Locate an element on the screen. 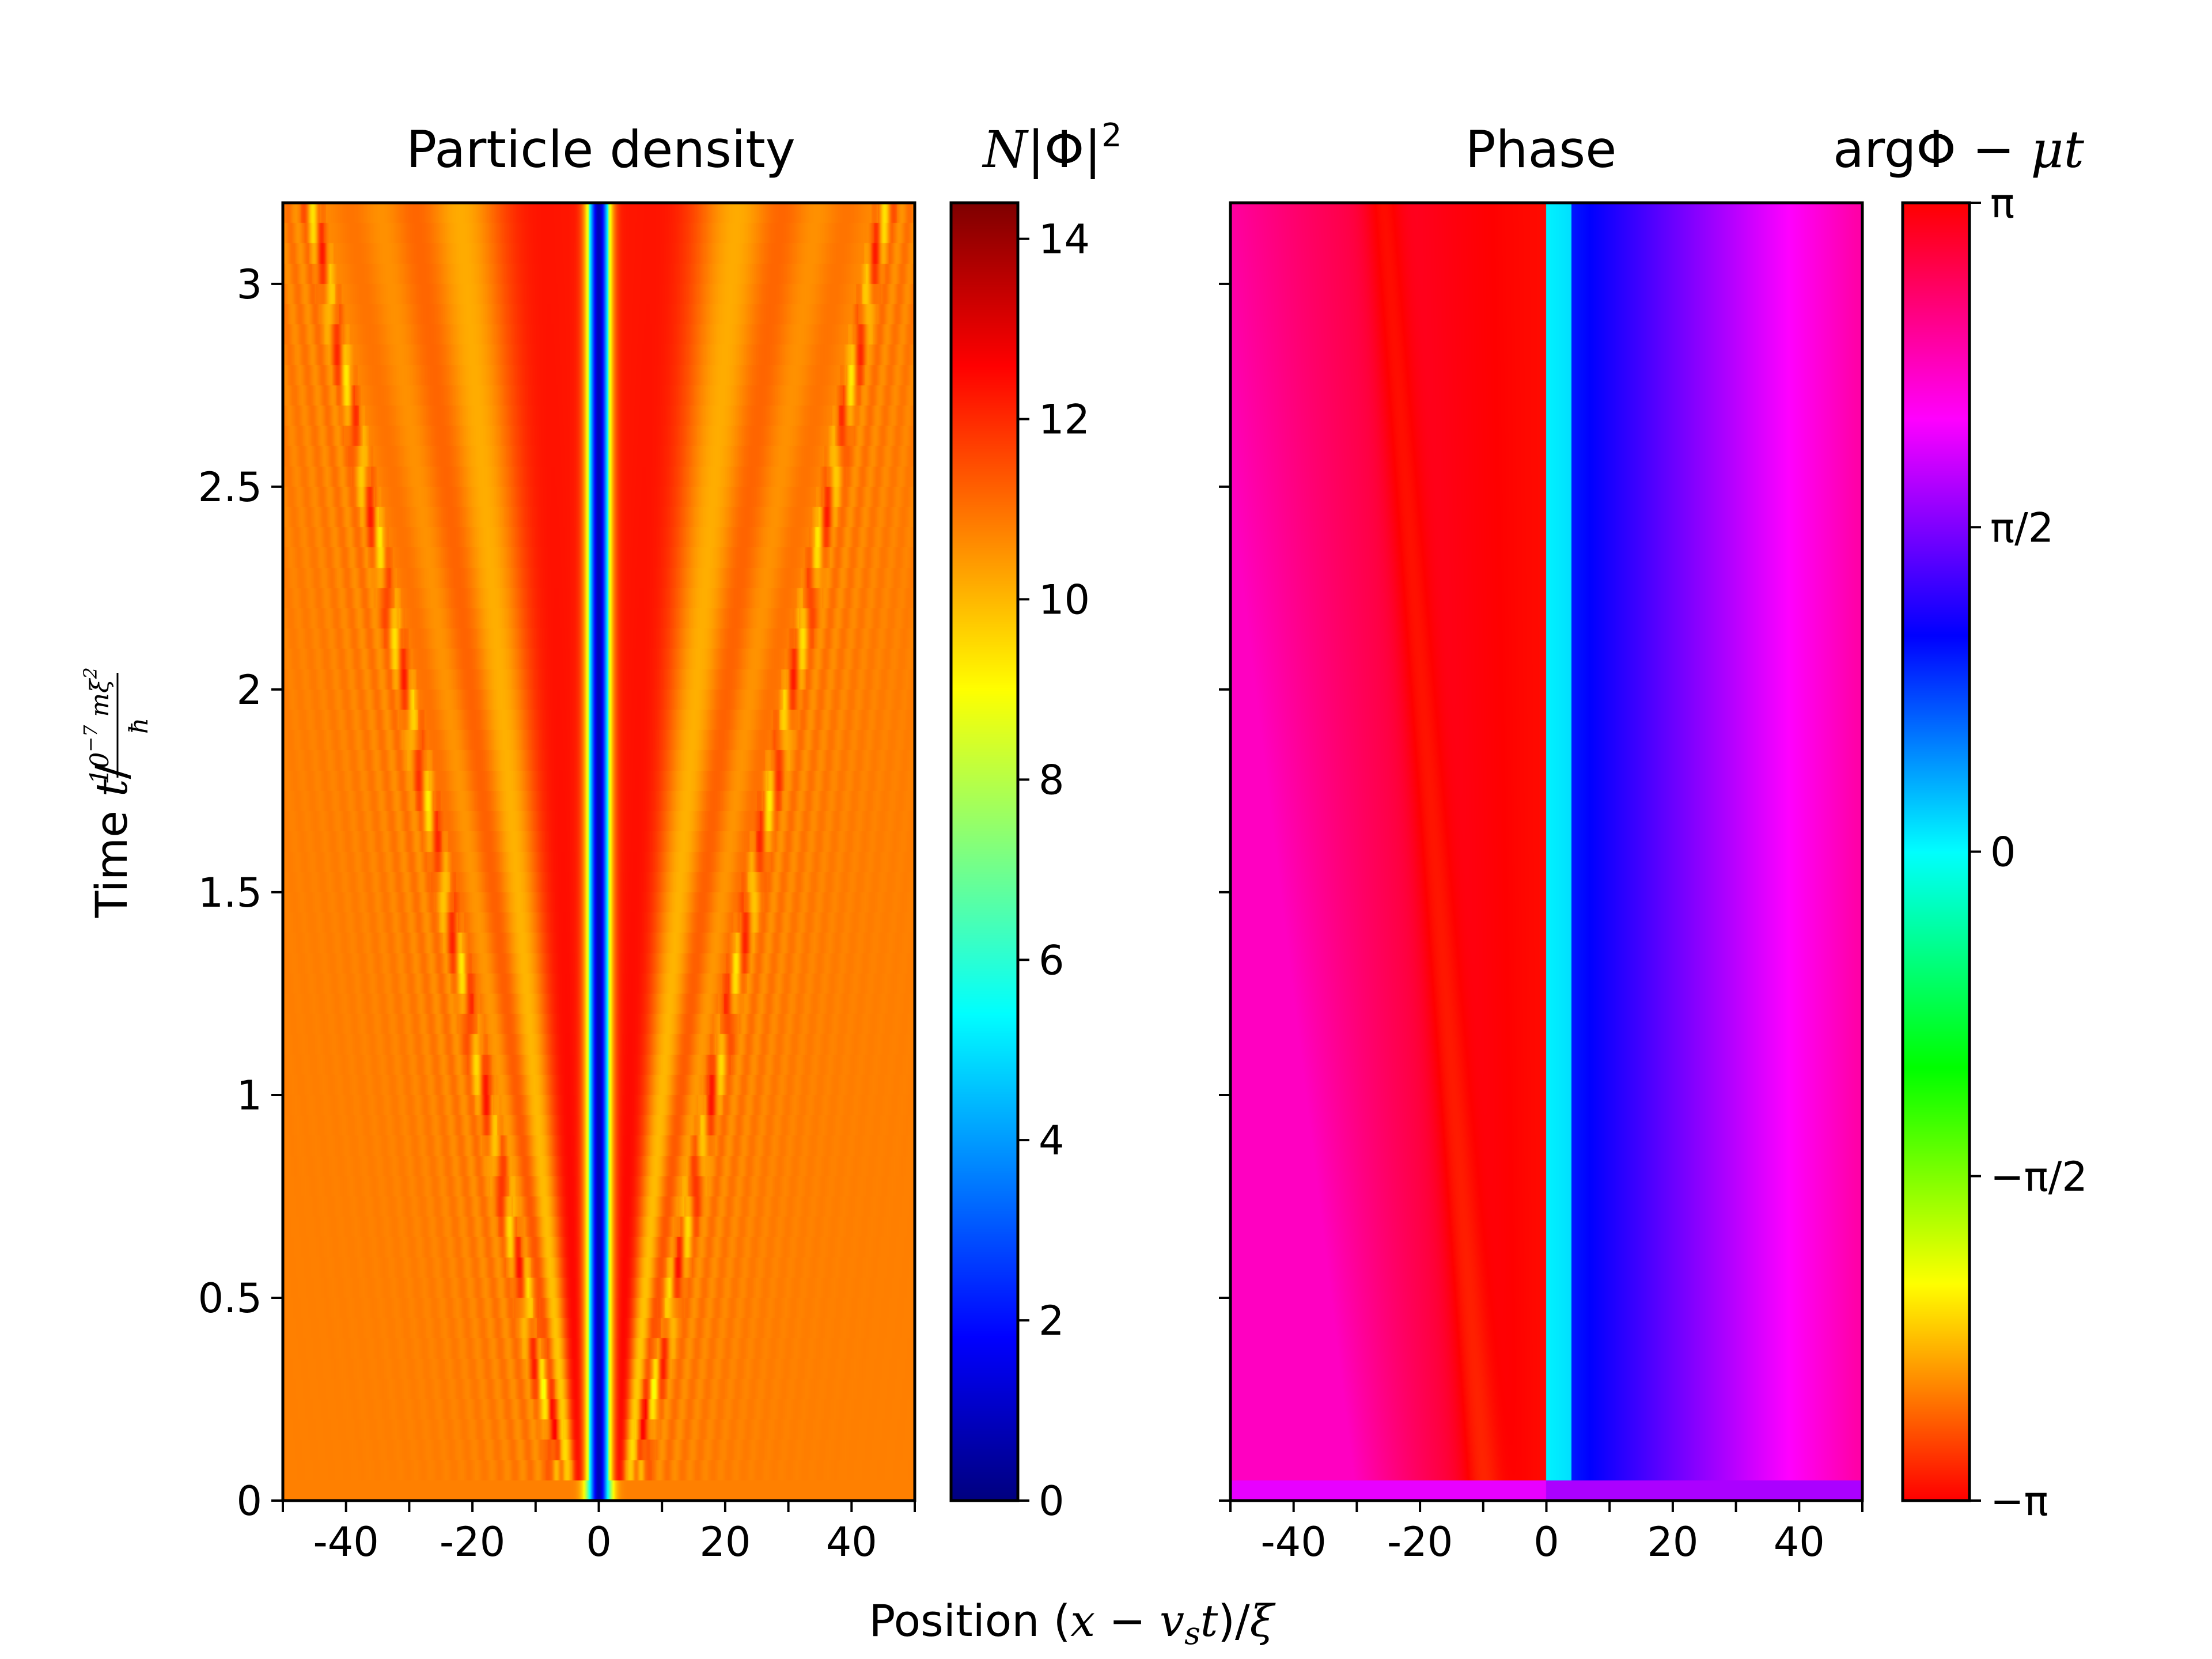 This screenshot has width=2212, height=1659. density-colorbar-gradient-container is located at coordinates (984, 852).